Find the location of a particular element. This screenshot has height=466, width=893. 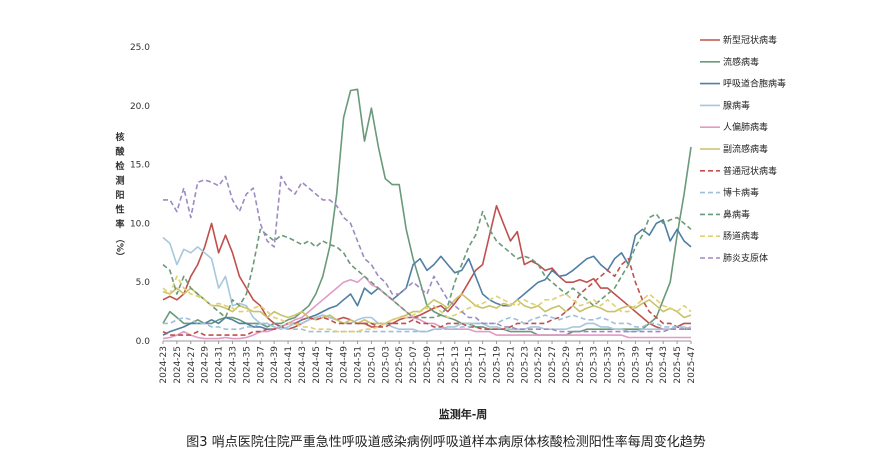

x-tick-label: 2025-09 is located at coordinates (428, 365).